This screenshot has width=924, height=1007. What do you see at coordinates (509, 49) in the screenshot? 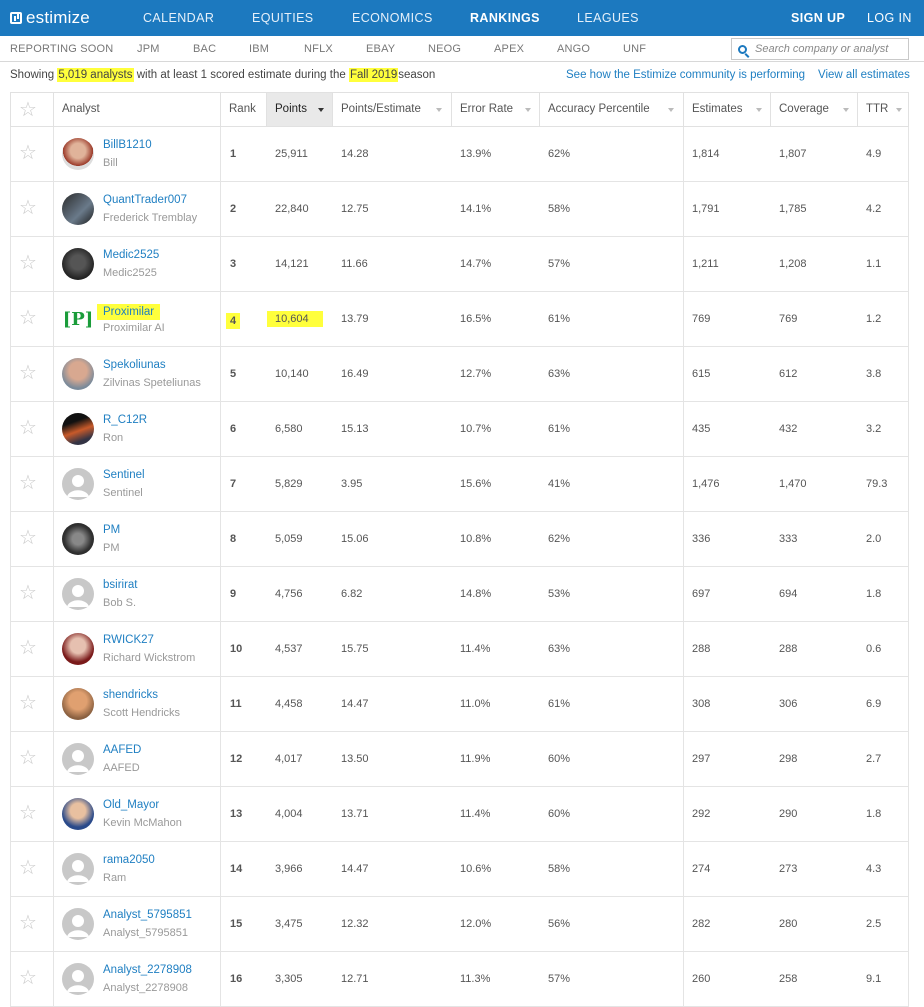
I see `ticker-apex: APEX` at bounding box center [509, 49].